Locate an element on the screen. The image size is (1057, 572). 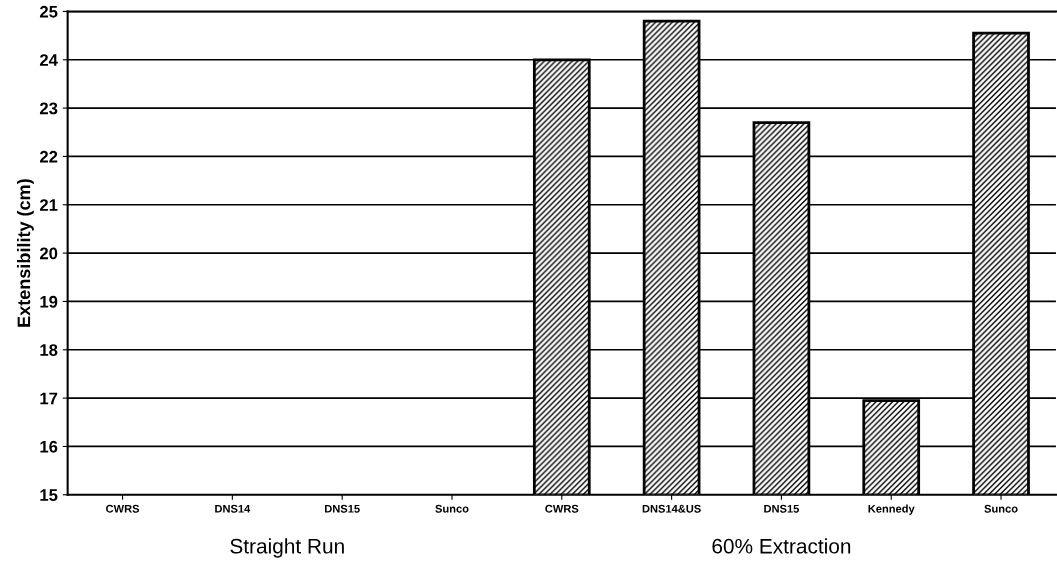
y-tick-label: 21 is located at coordinates (48, 205).